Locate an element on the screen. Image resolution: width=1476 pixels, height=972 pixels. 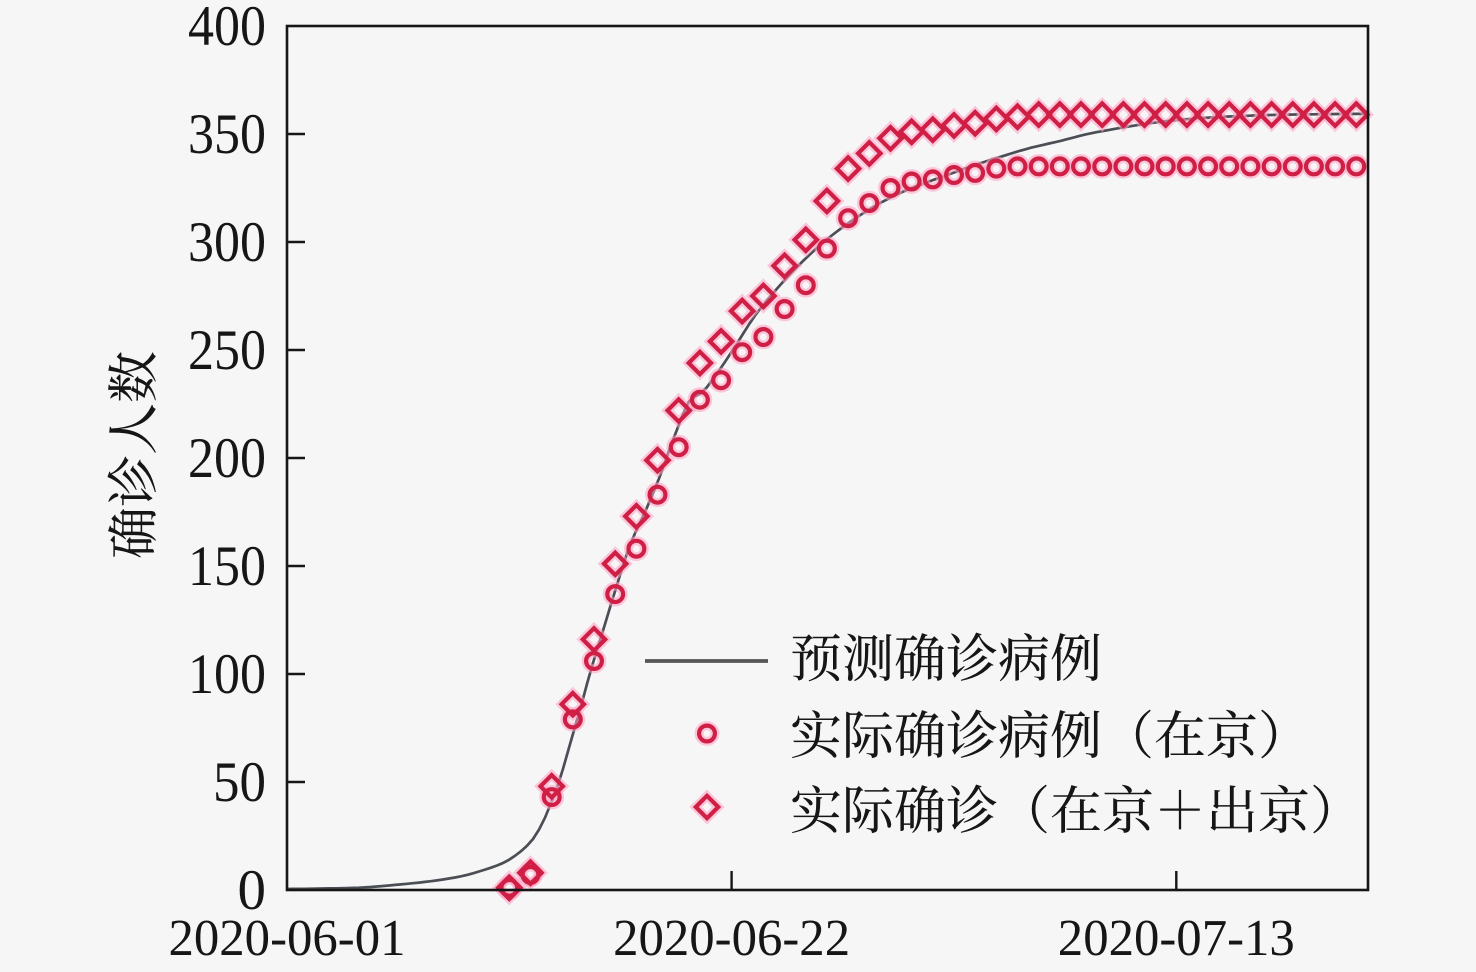
svg-text: 200 is located at coordinates (227, 458).